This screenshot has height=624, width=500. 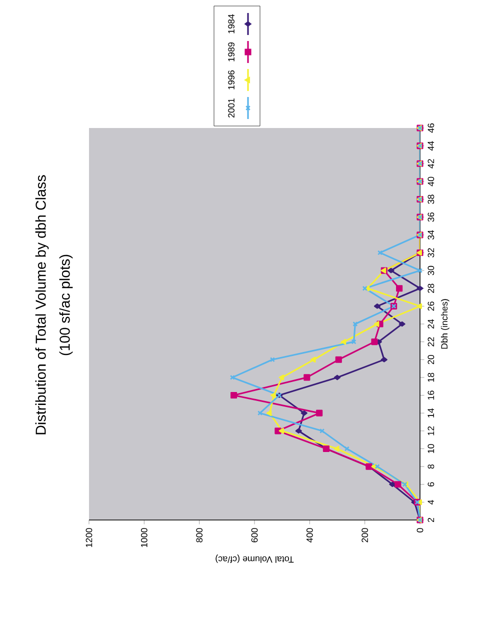 What do you see at coordinates (431, 271) in the screenshot?
I see `y-tick-label: 30` at bounding box center [431, 271].